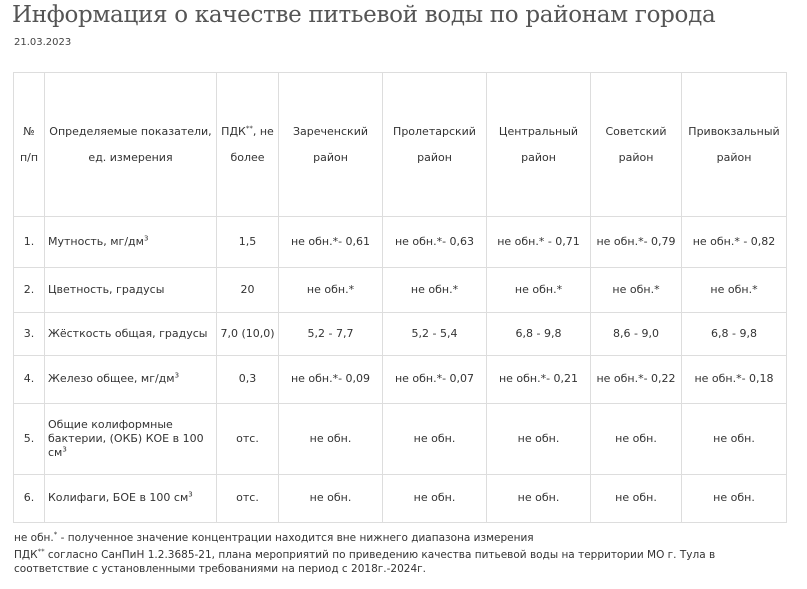 This screenshot has width=807, height=589. Describe the element at coordinates (538, 379) in the screenshot. I see `row-value: не обн.*- 0,21` at that location.